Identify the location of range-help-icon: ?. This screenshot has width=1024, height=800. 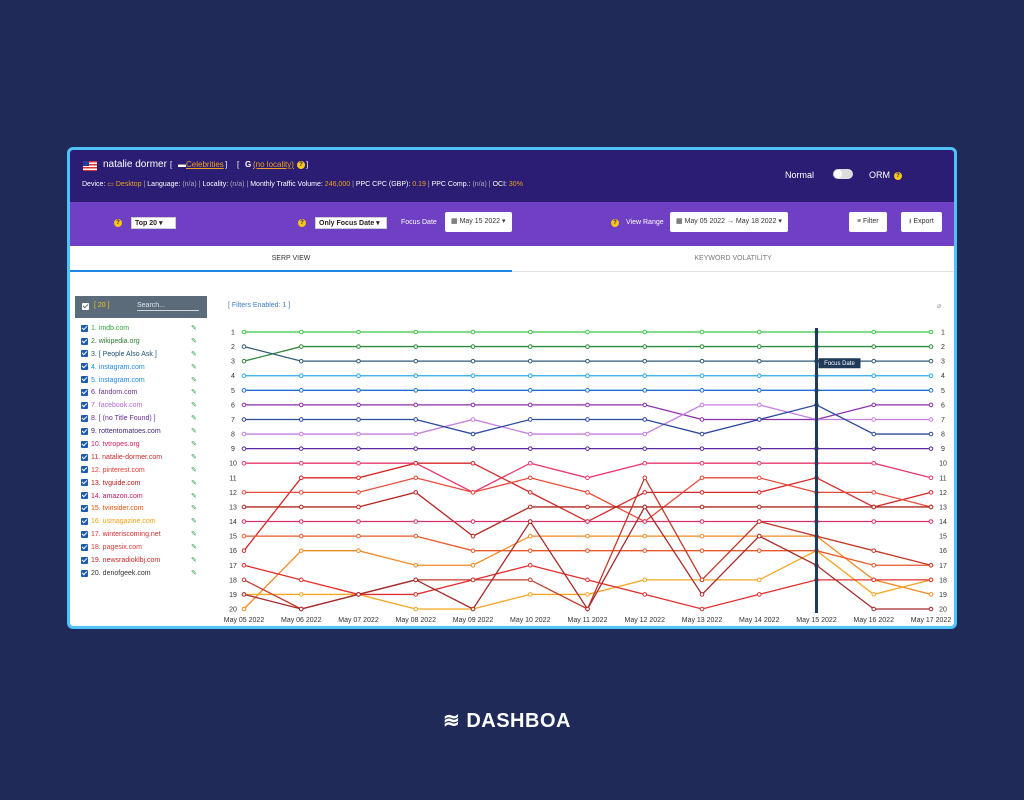
(615, 223).